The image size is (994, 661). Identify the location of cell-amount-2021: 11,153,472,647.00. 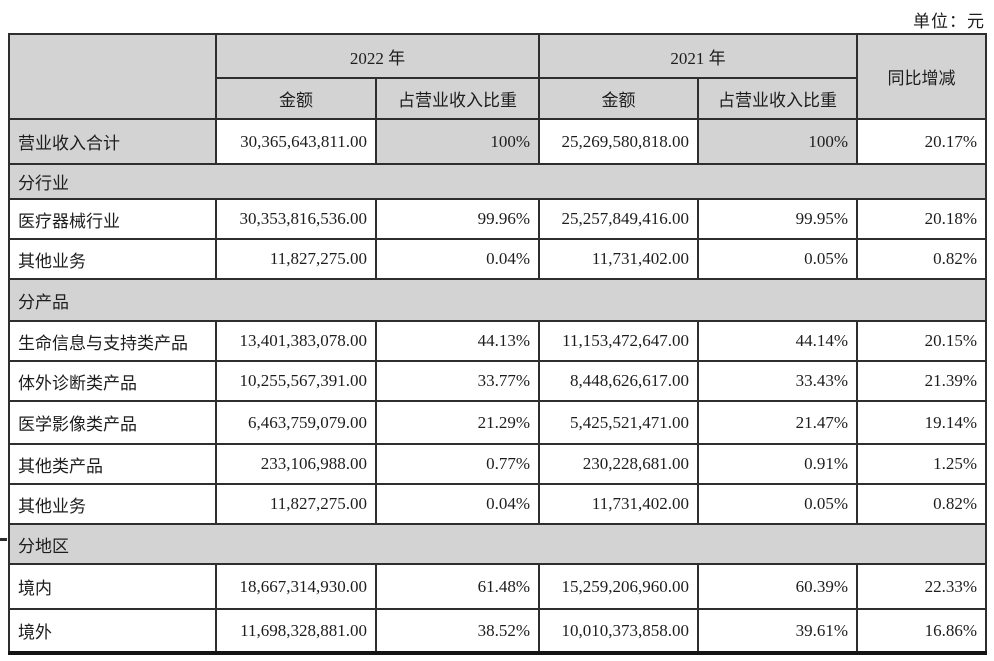
(618, 341).